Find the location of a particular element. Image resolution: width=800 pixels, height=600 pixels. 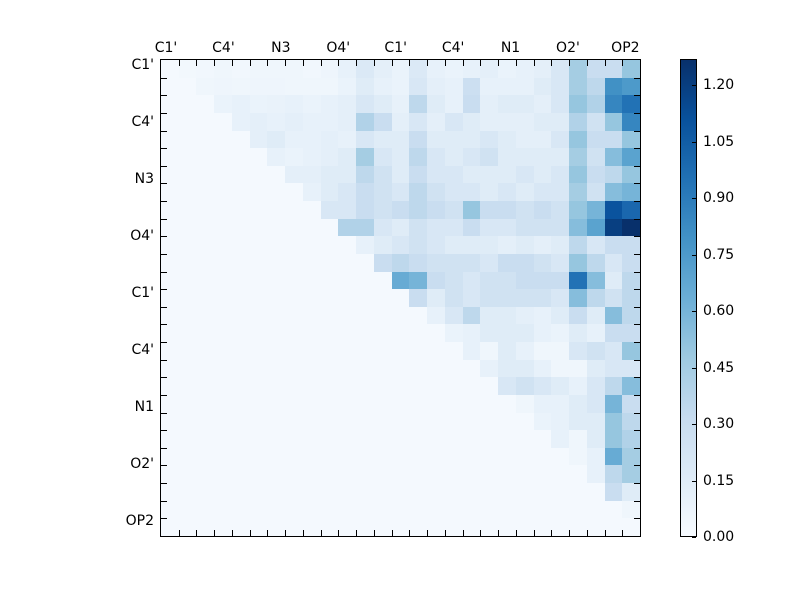

colorbar-tick-label: 0.90 is located at coordinates (719, 198).